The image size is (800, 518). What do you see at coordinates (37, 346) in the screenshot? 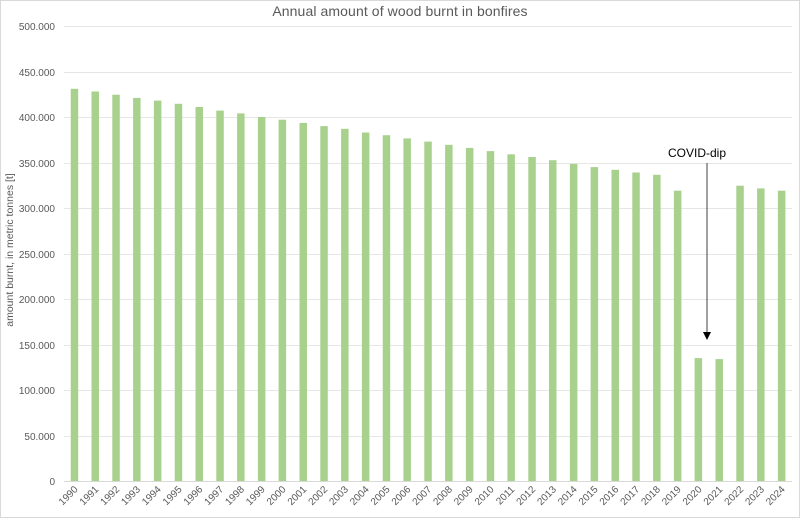
I see `y-tick-label: 150.000` at bounding box center [37, 346].